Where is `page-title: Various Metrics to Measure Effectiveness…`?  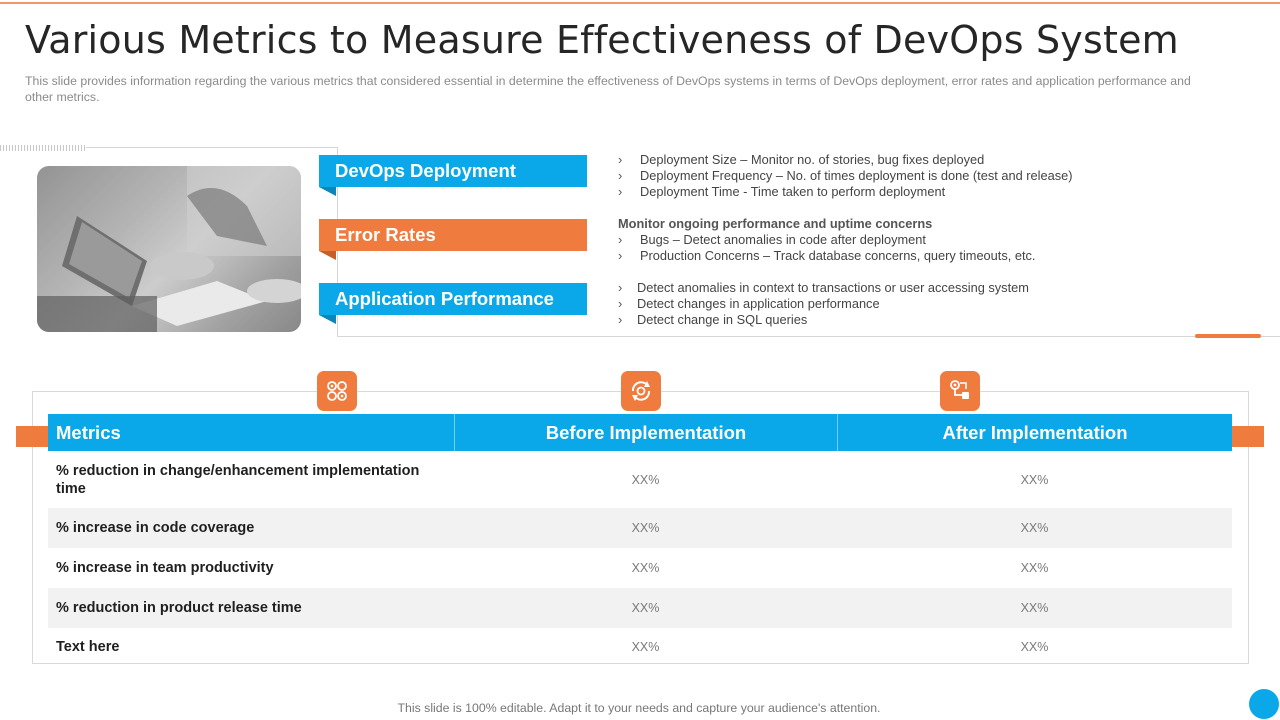 page-title: Various Metrics to Measure Effectiveness… is located at coordinates (602, 40).